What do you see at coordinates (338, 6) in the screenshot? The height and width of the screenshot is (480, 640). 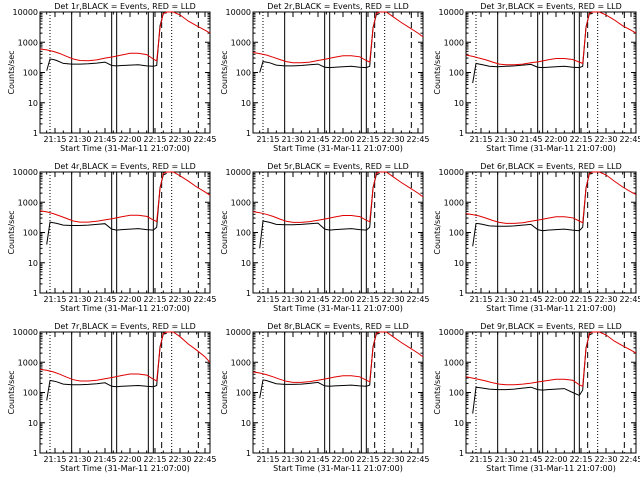 I see `panel-title: Det 2r,BLACK = Events, RED = LLD` at bounding box center [338, 6].